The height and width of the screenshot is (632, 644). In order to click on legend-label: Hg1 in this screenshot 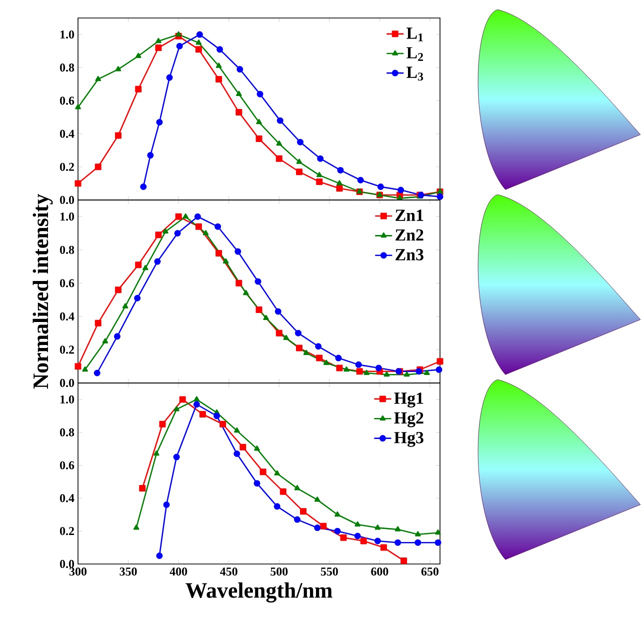, I will do `click(409, 400)`.